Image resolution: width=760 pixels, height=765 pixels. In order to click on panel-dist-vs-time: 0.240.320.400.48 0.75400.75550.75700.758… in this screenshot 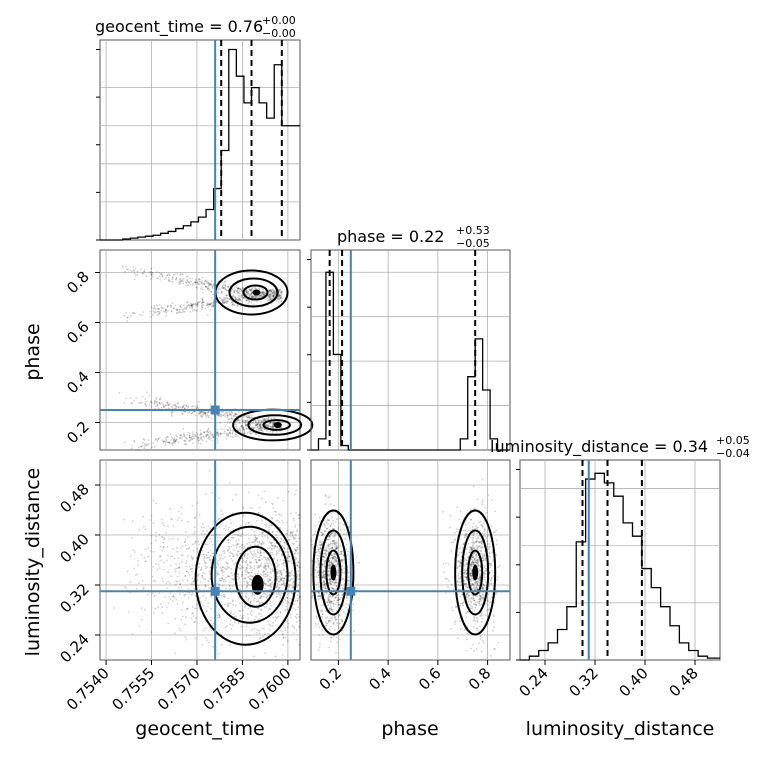, I will do `click(161, 600)`.